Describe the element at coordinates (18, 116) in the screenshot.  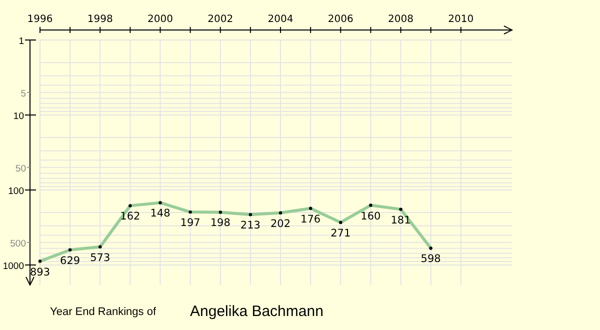
I see `y-tick-label: 10` at that location.